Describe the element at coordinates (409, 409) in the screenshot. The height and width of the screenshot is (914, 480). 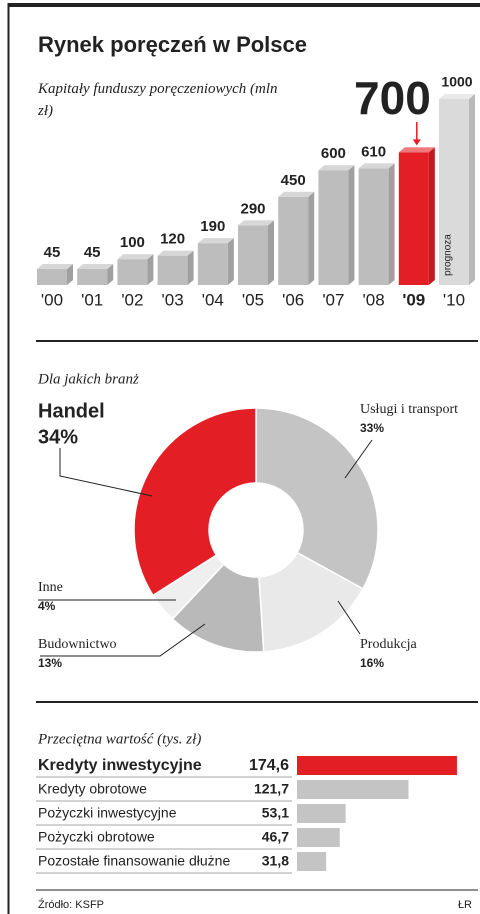
I see `slice-label: Usługi i transport` at that location.